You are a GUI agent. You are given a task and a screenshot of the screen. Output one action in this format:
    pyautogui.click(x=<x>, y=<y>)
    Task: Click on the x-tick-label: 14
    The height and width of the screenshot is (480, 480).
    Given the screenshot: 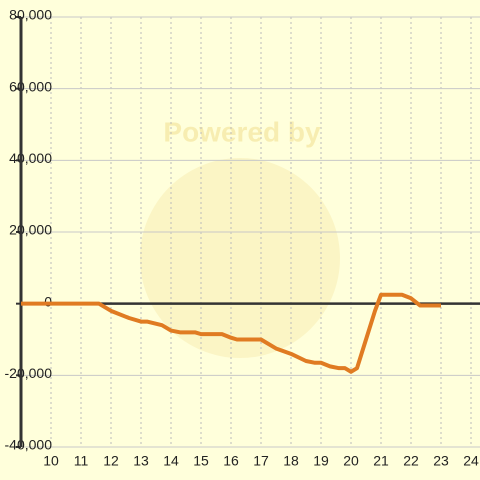 What is the action you would take?
    pyautogui.click(x=171, y=461)
    